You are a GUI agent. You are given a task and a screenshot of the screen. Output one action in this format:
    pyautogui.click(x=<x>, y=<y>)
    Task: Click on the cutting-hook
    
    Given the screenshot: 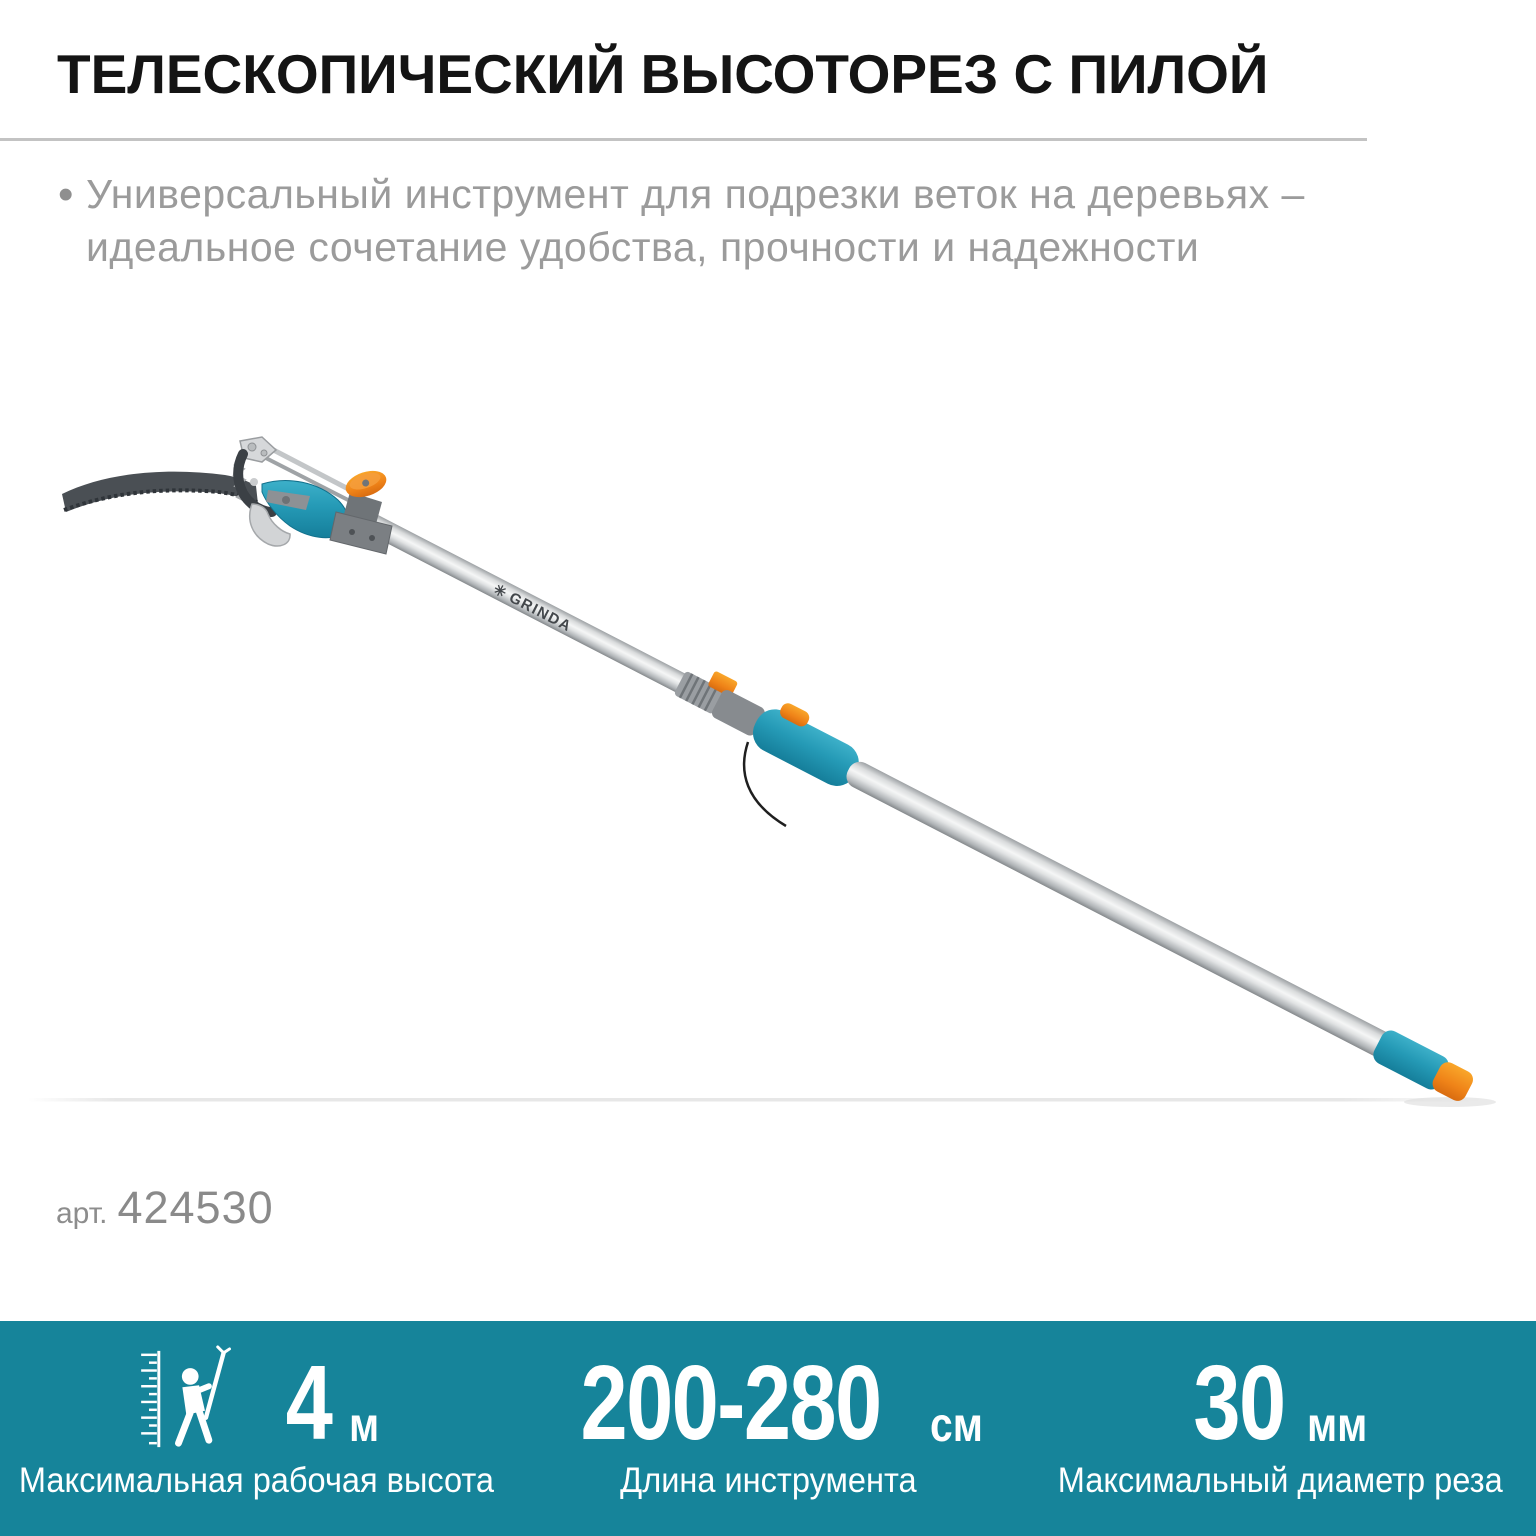 What is the action you would take?
    pyautogui.click(x=269, y=525)
    